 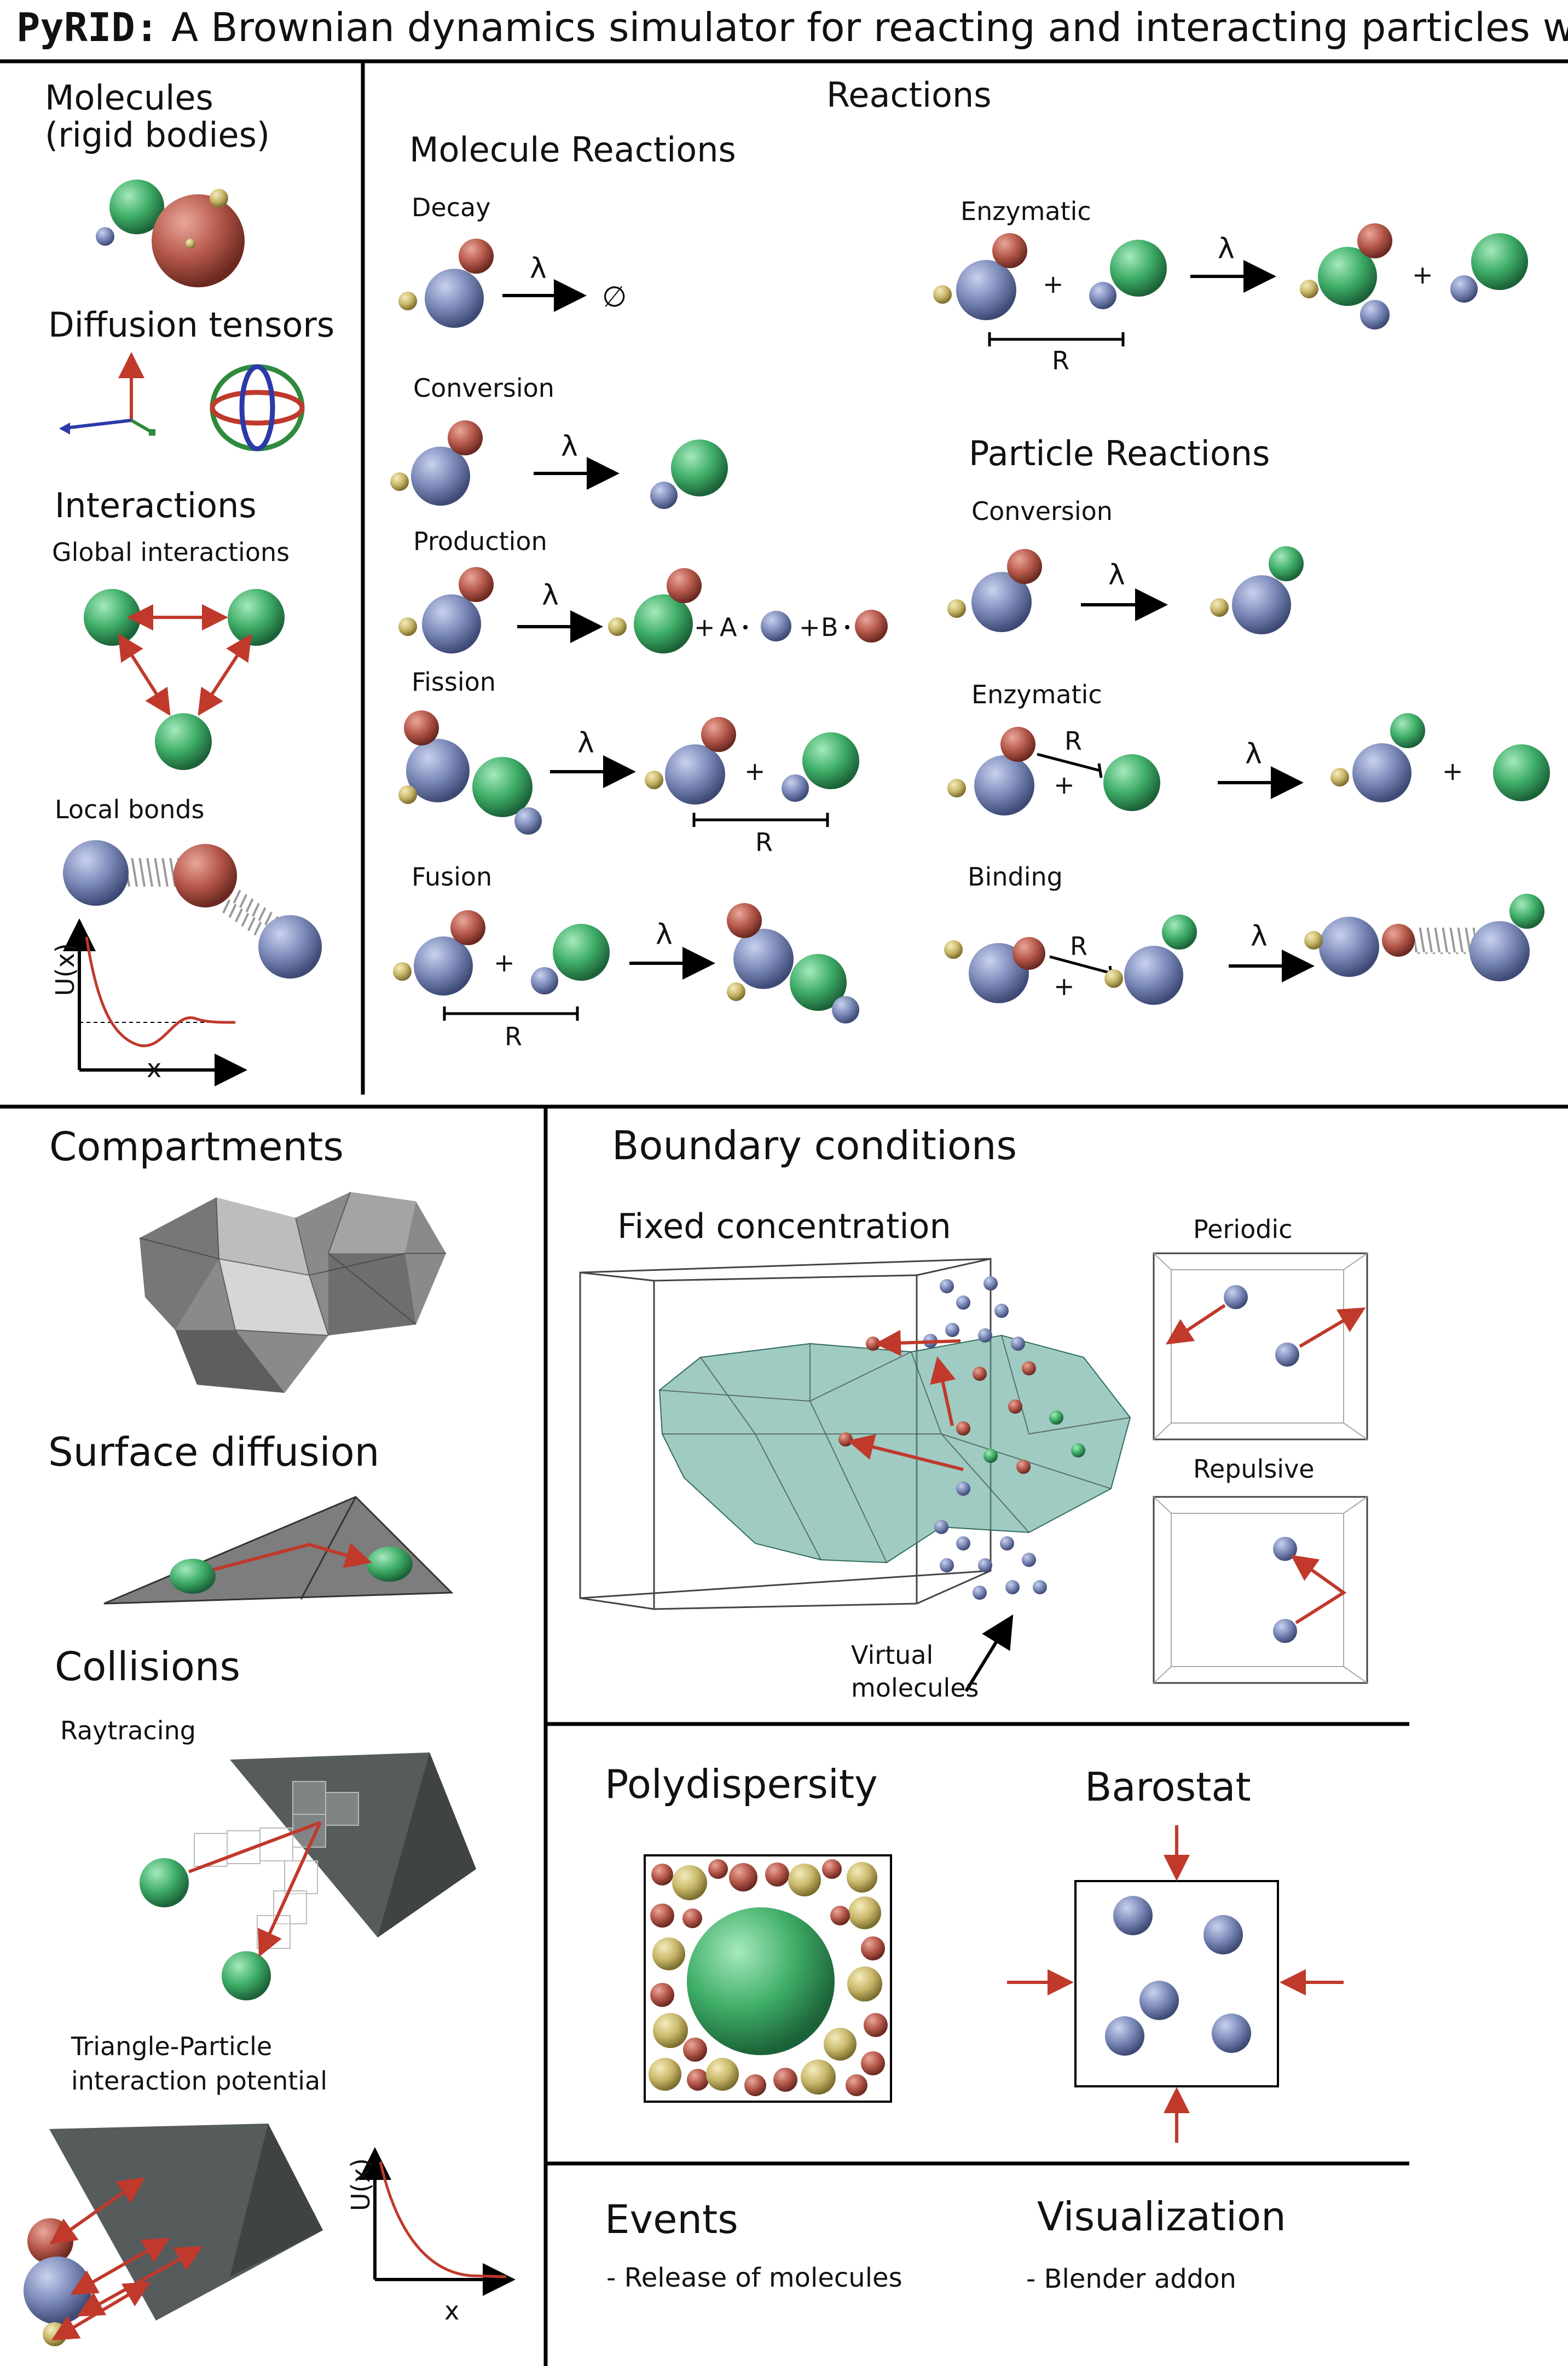 I want to click on events-title: Events, so click(x=671, y=2219).